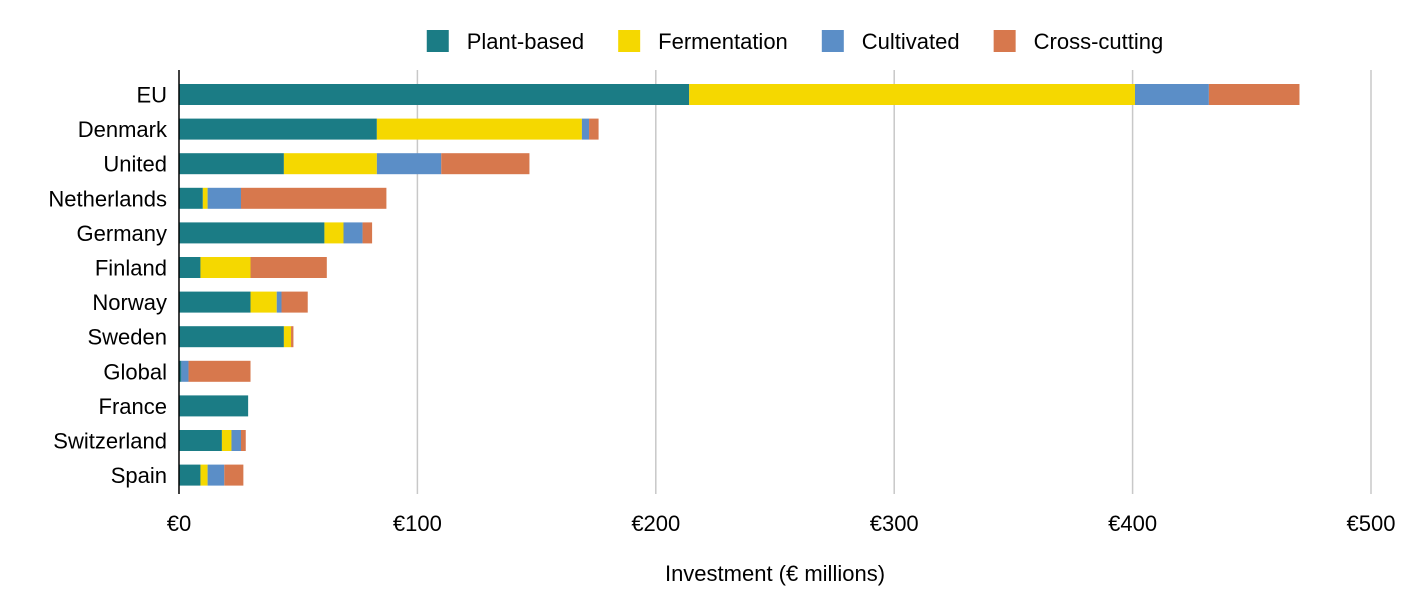 This screenshot has width=1402, height=606. Describe the element at coordinates (417, 523) in the screenshot. I see `x-tick-label: €100` at that location.